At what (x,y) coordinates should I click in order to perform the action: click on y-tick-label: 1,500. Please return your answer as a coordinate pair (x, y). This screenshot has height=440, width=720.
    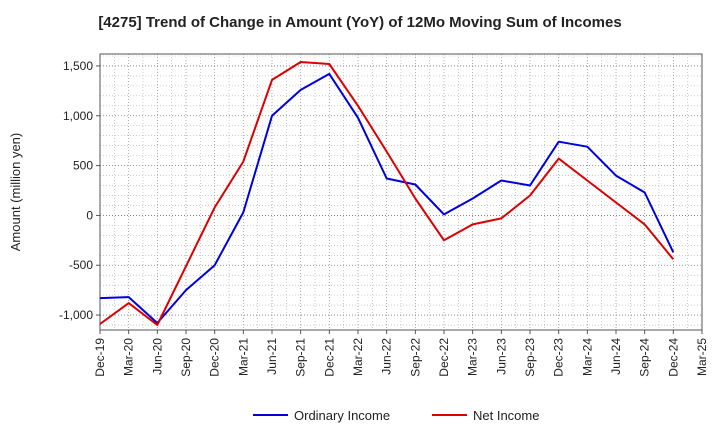
    Looking at the image, I should click on (78, 66).